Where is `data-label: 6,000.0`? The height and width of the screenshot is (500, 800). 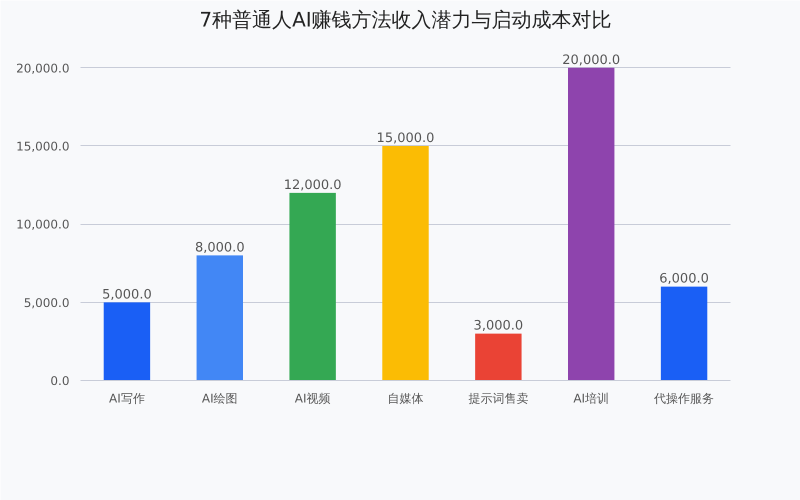
data-label: 6,000.0 is located at coordinates (684, 279).